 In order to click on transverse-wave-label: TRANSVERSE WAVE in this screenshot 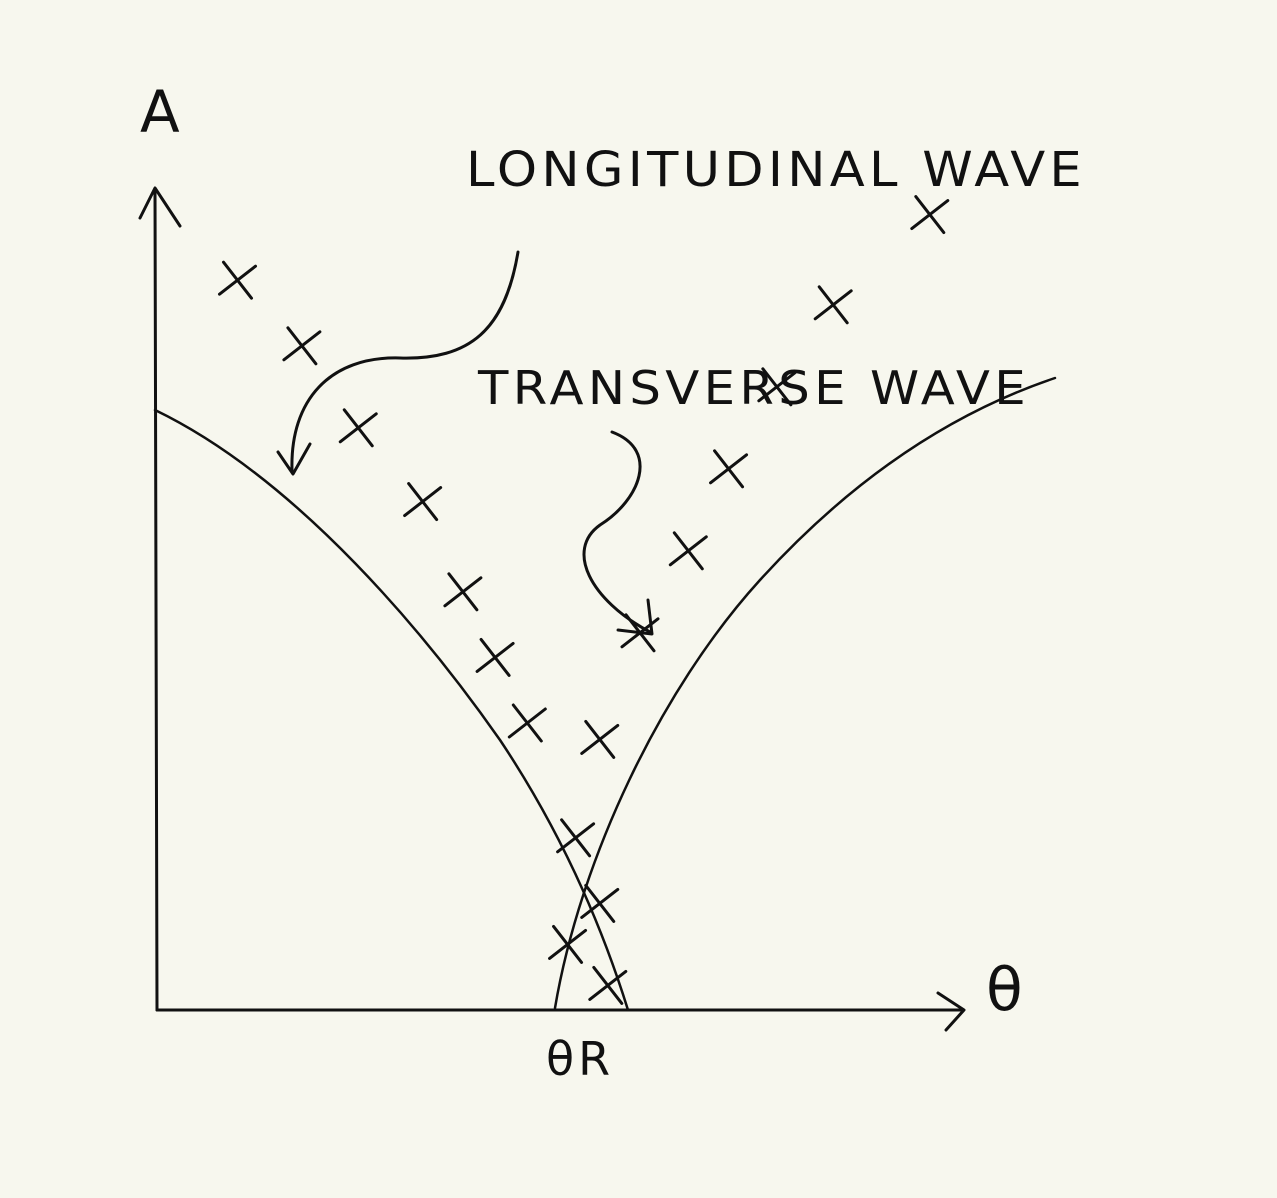, I will do `click(753, 388)`.